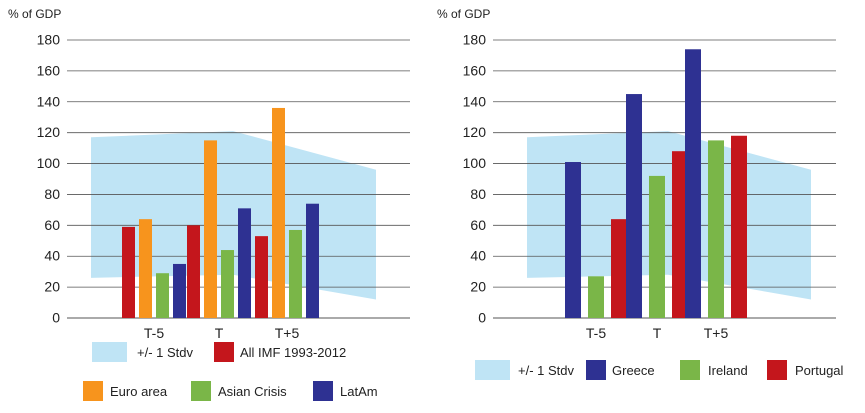  Describe the element at coordinates (139, 391) in the screenshot. I see `legend-label: Euro area` at that location.